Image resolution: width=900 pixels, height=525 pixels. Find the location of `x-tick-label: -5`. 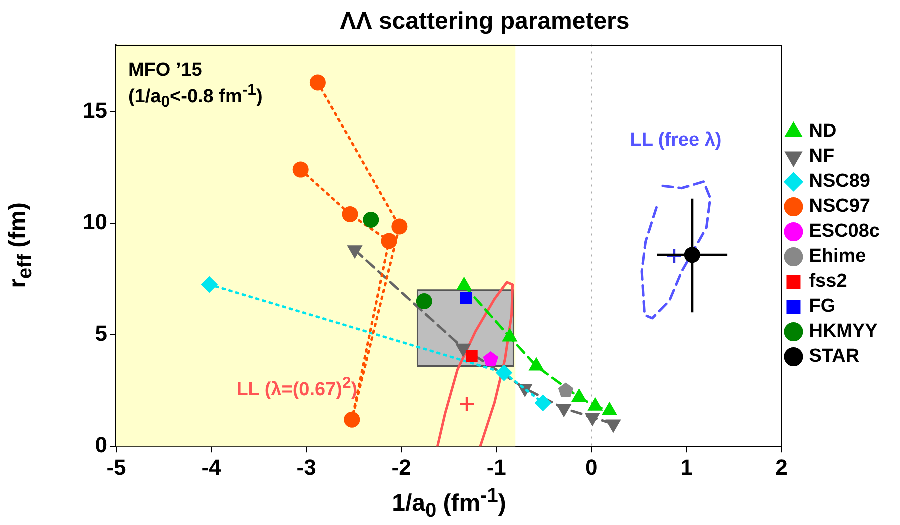

x-tick-label: -5 is located at coordinates (116, 467).